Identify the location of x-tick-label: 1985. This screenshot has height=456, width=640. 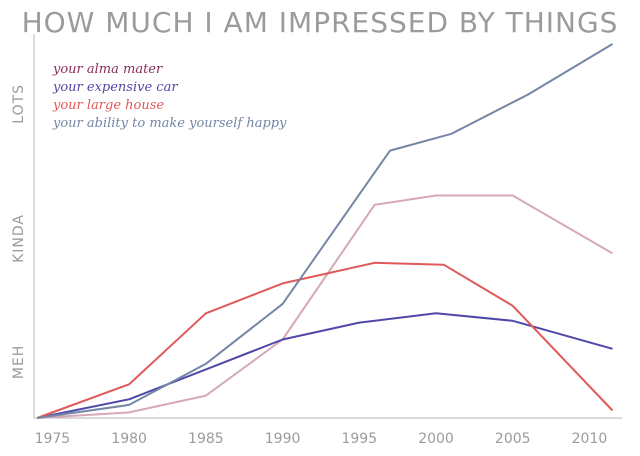
(206, 439).